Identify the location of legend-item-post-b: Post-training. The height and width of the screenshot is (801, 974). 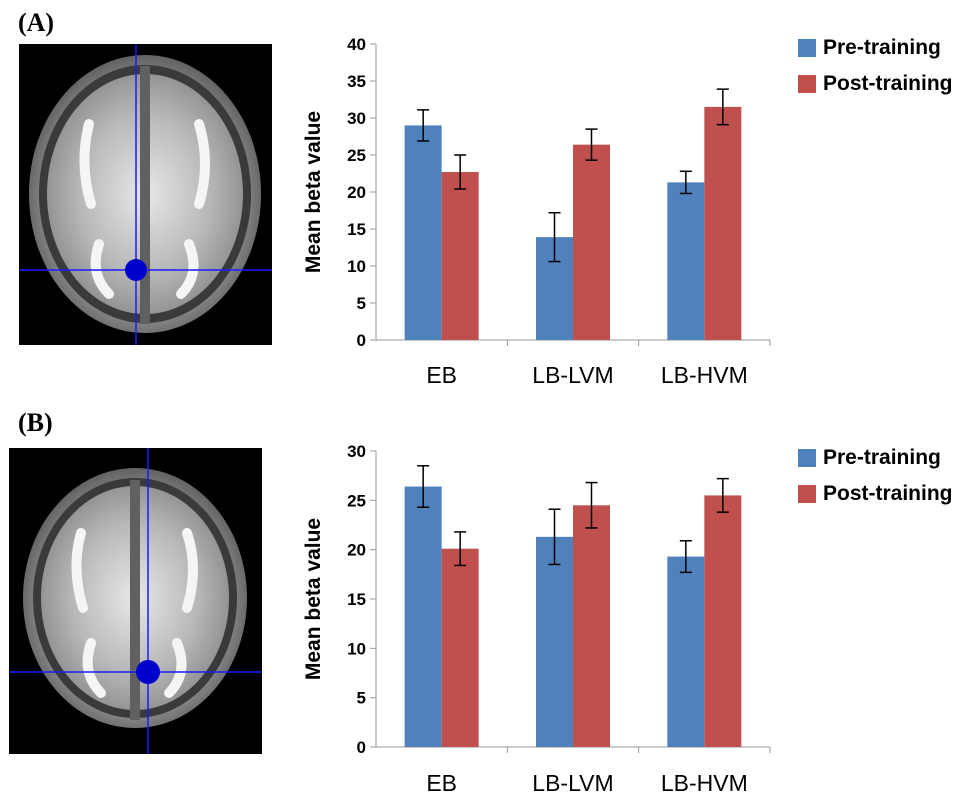
(875, 494).